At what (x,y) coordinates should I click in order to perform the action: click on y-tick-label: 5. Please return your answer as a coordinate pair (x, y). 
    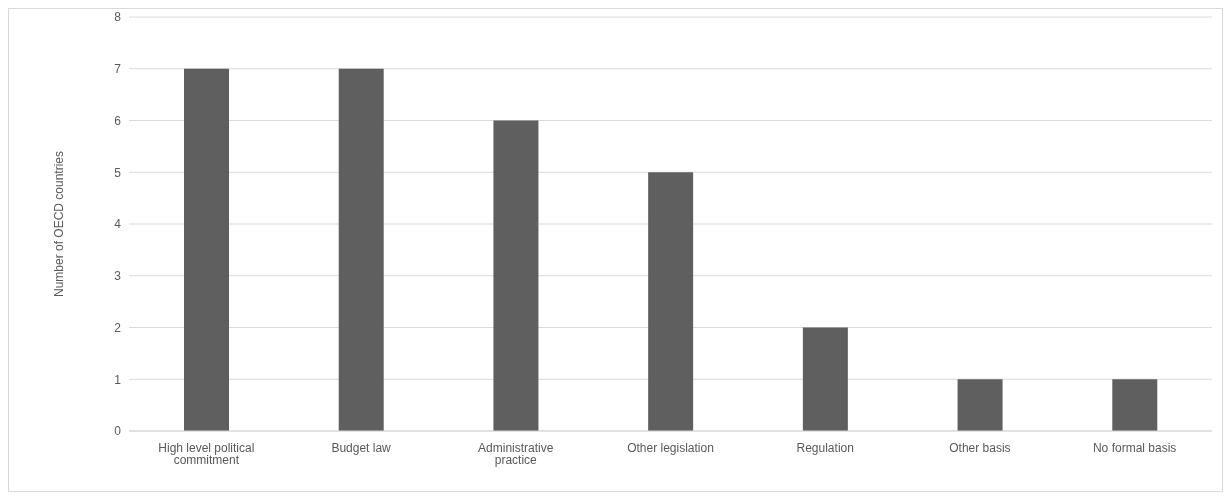
    Looking at the image, I should click on (118, 172).